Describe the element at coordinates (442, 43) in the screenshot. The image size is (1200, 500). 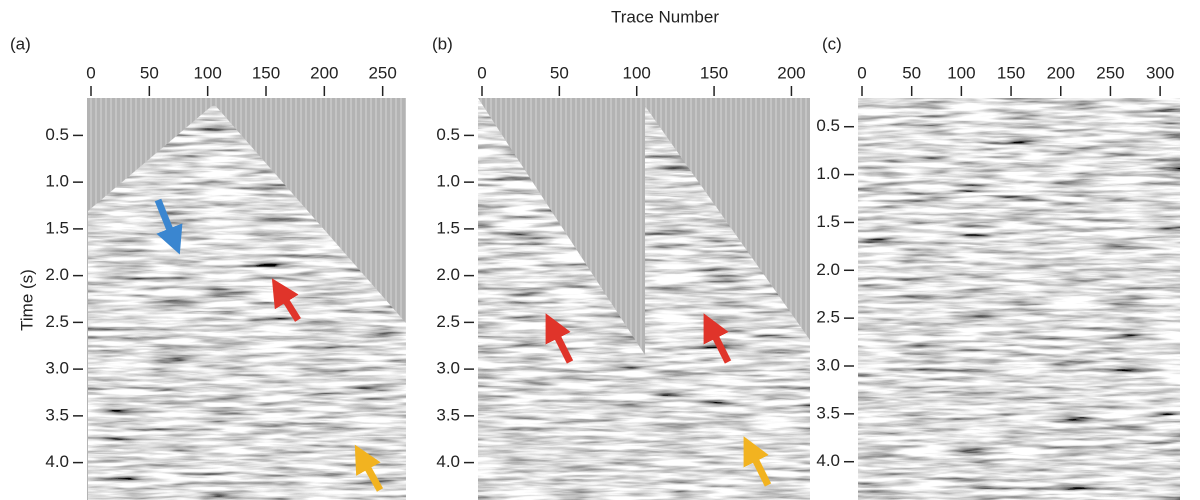
I see `panel-label: (b)` at that location.